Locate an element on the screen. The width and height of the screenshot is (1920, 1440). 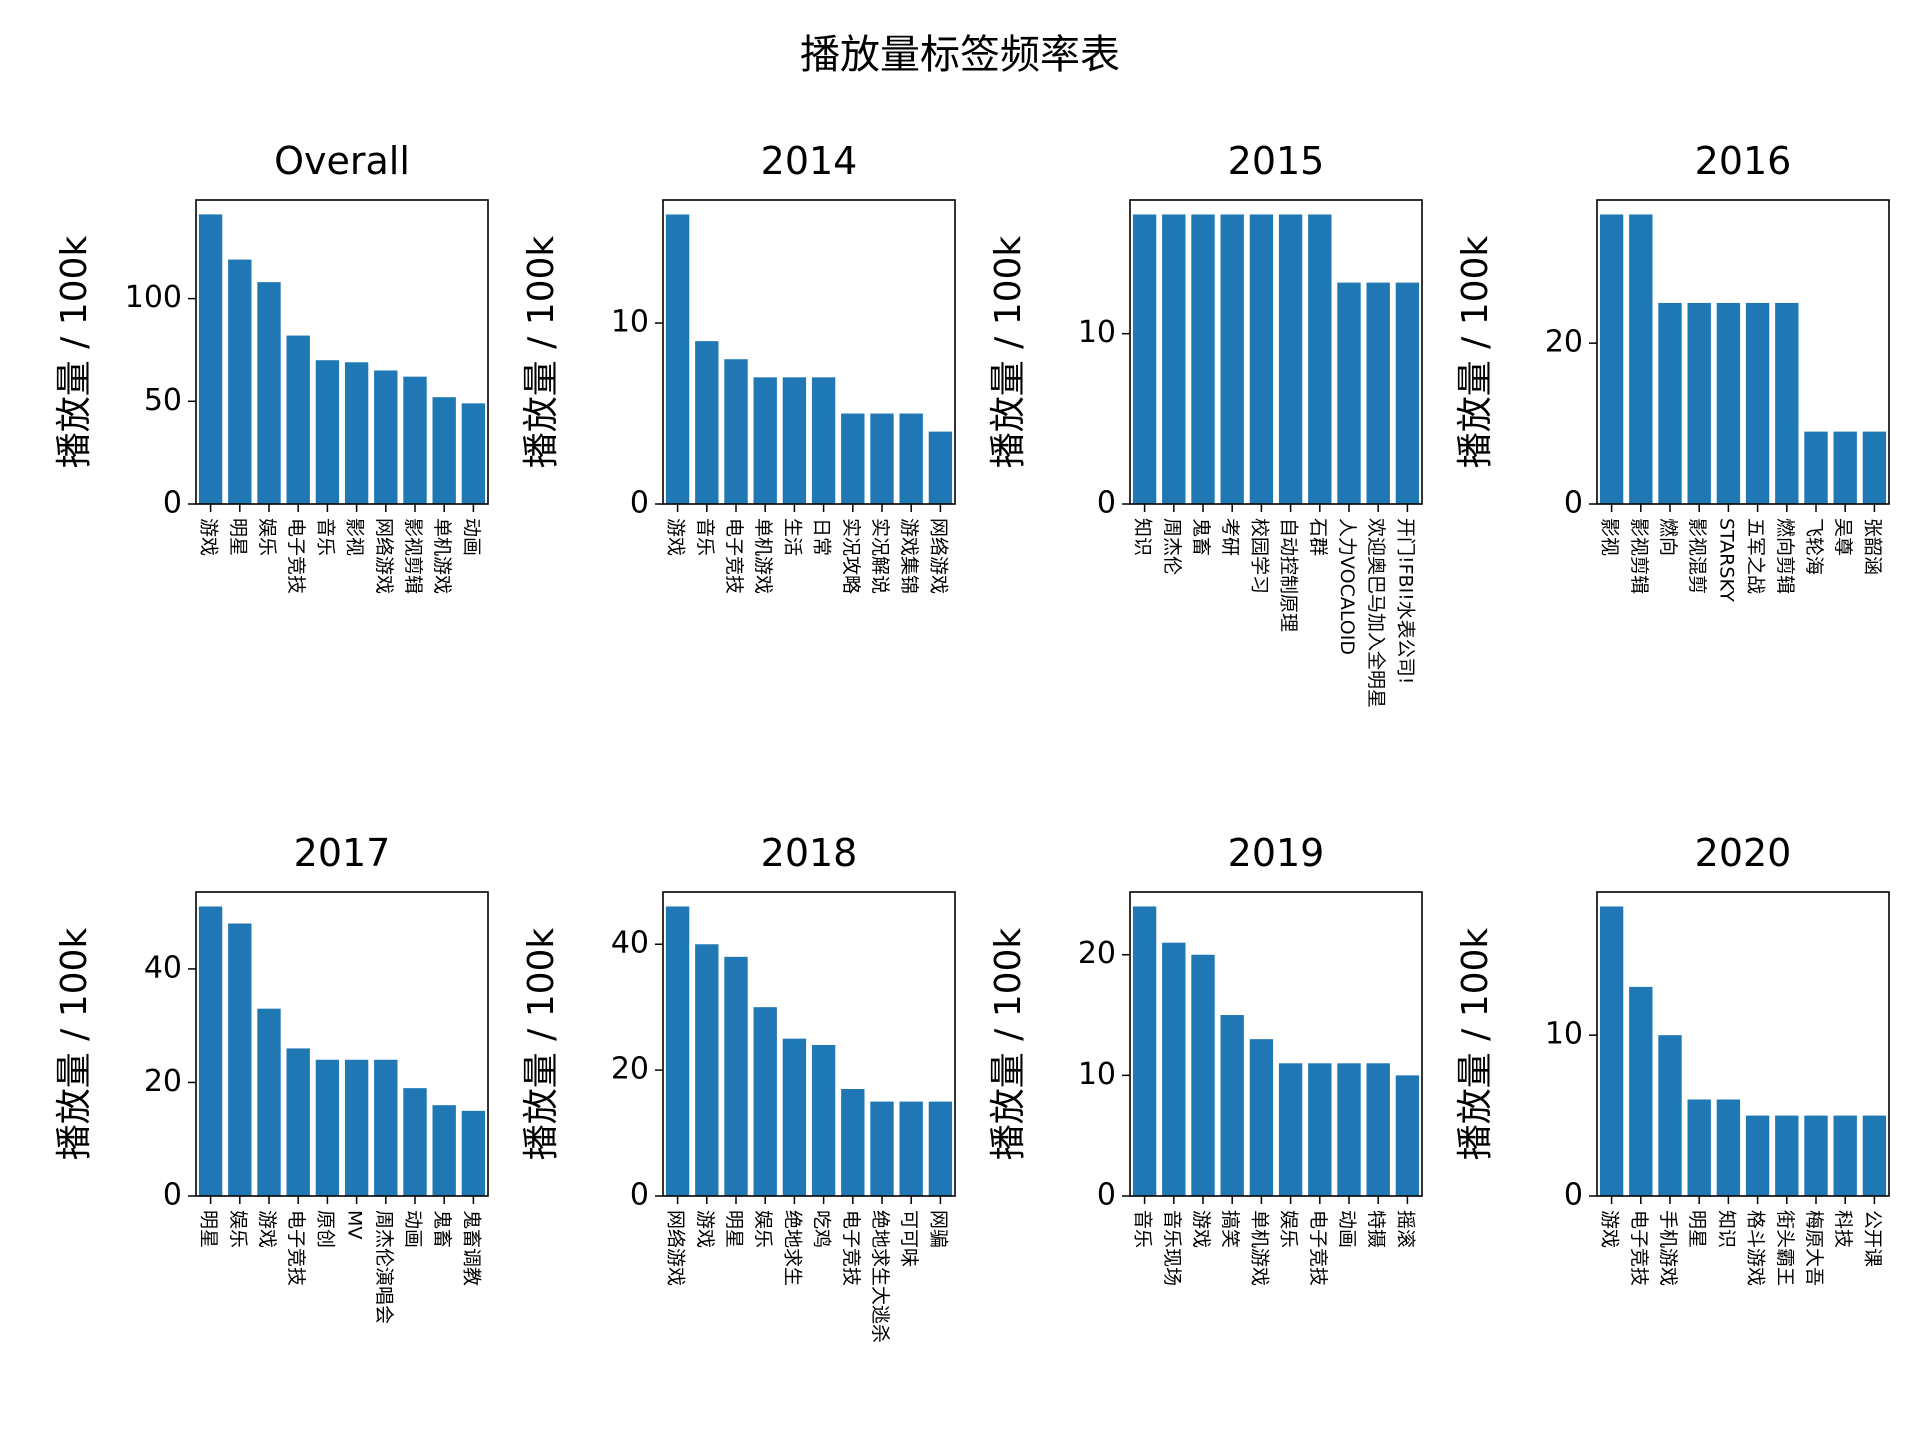
x-tick-label: 科技 is located at coordinates (1843, 1229).